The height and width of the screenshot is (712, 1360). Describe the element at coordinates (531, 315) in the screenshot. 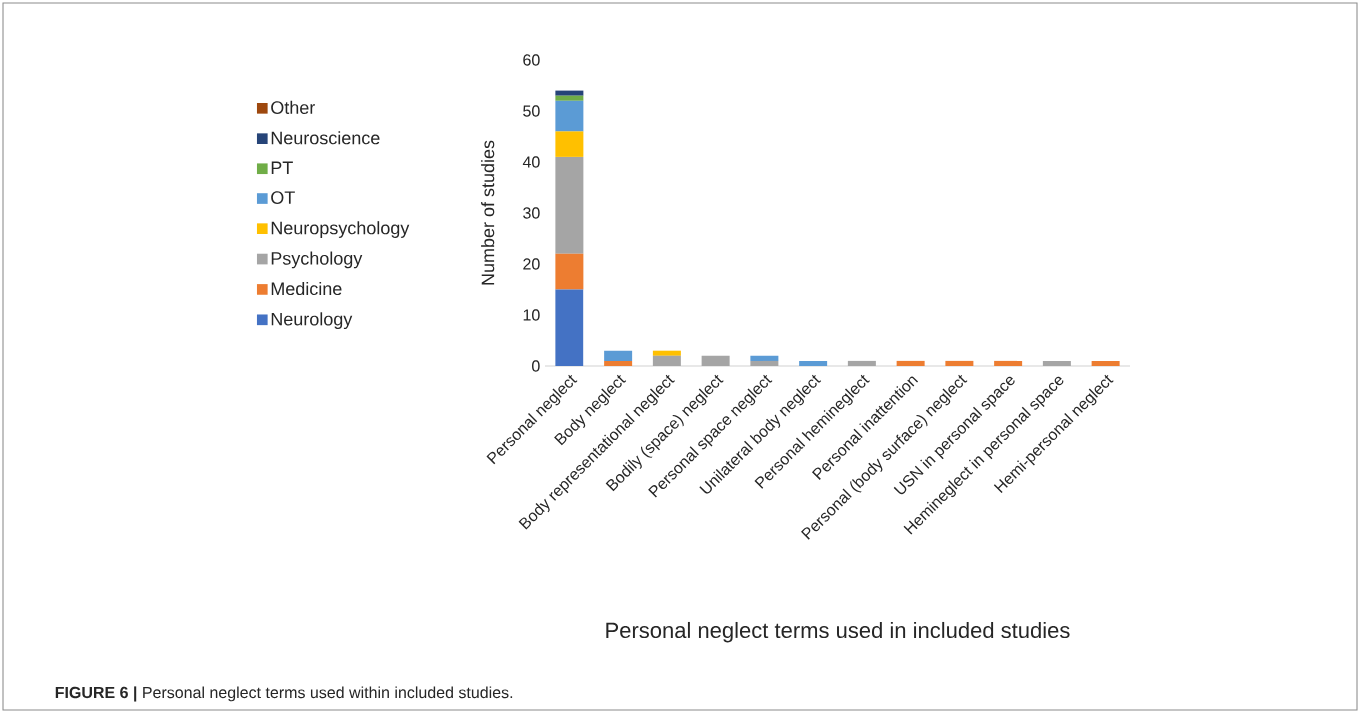

I see `y-tick-label: 10` at that location.